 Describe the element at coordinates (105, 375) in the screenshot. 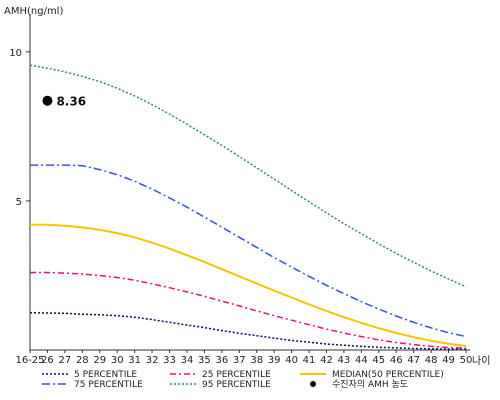

I see `legend-label: 5 PERCENTILE` at that location.